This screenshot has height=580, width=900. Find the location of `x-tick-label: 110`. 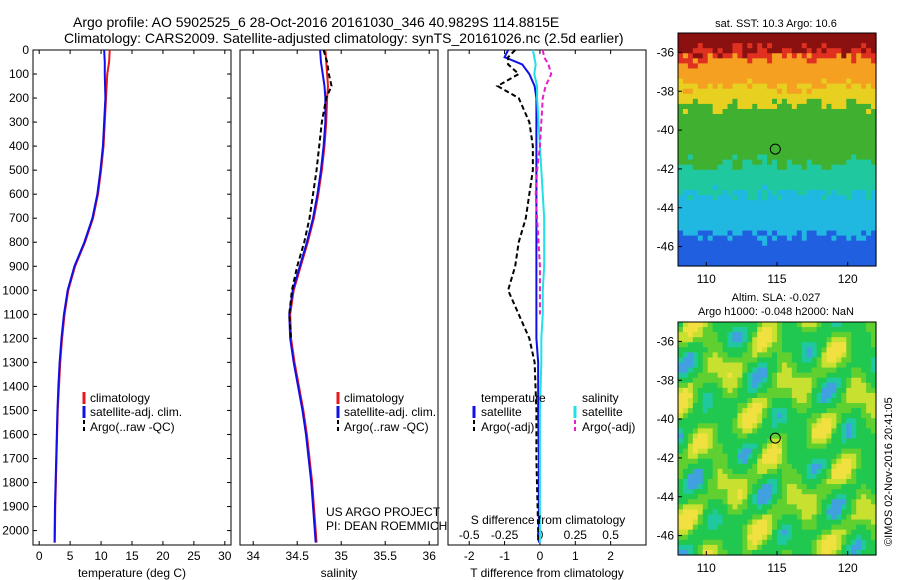

x-tick-label: 110 is located at coordinates (706, 568).